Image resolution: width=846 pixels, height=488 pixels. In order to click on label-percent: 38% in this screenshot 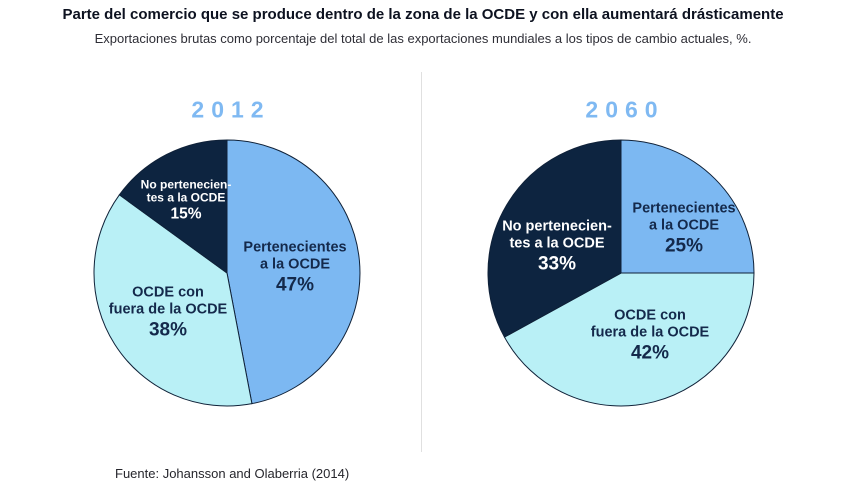, I will do `click(168, 330)`.